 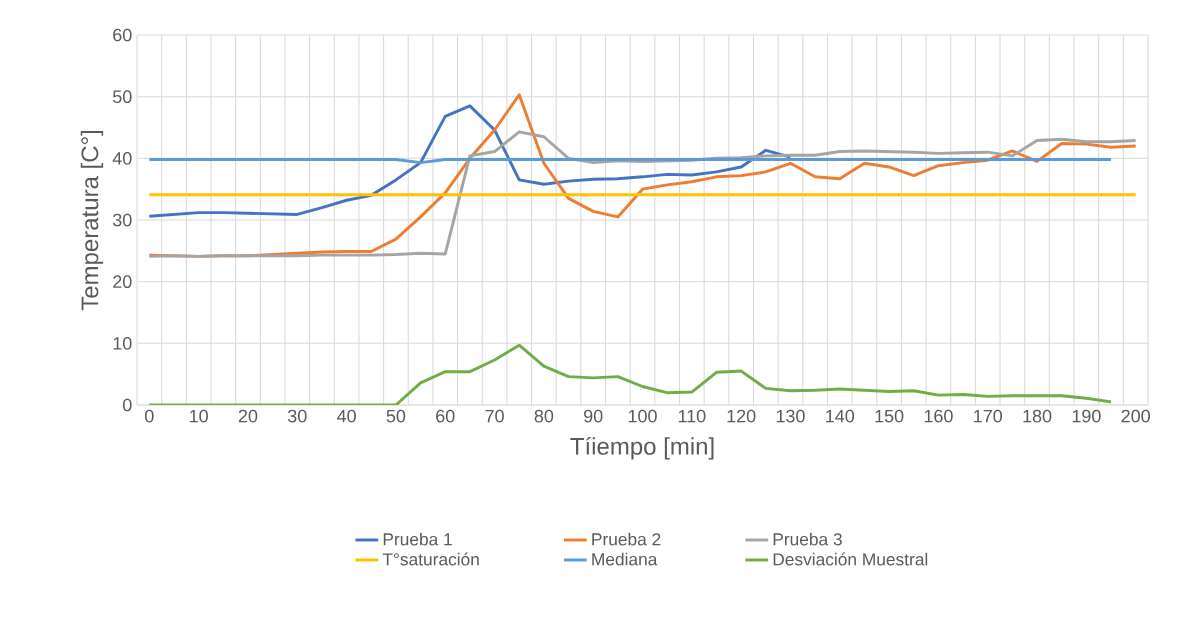 I want to click on legend-label: Prueba 2, so click(x=626, y=539).